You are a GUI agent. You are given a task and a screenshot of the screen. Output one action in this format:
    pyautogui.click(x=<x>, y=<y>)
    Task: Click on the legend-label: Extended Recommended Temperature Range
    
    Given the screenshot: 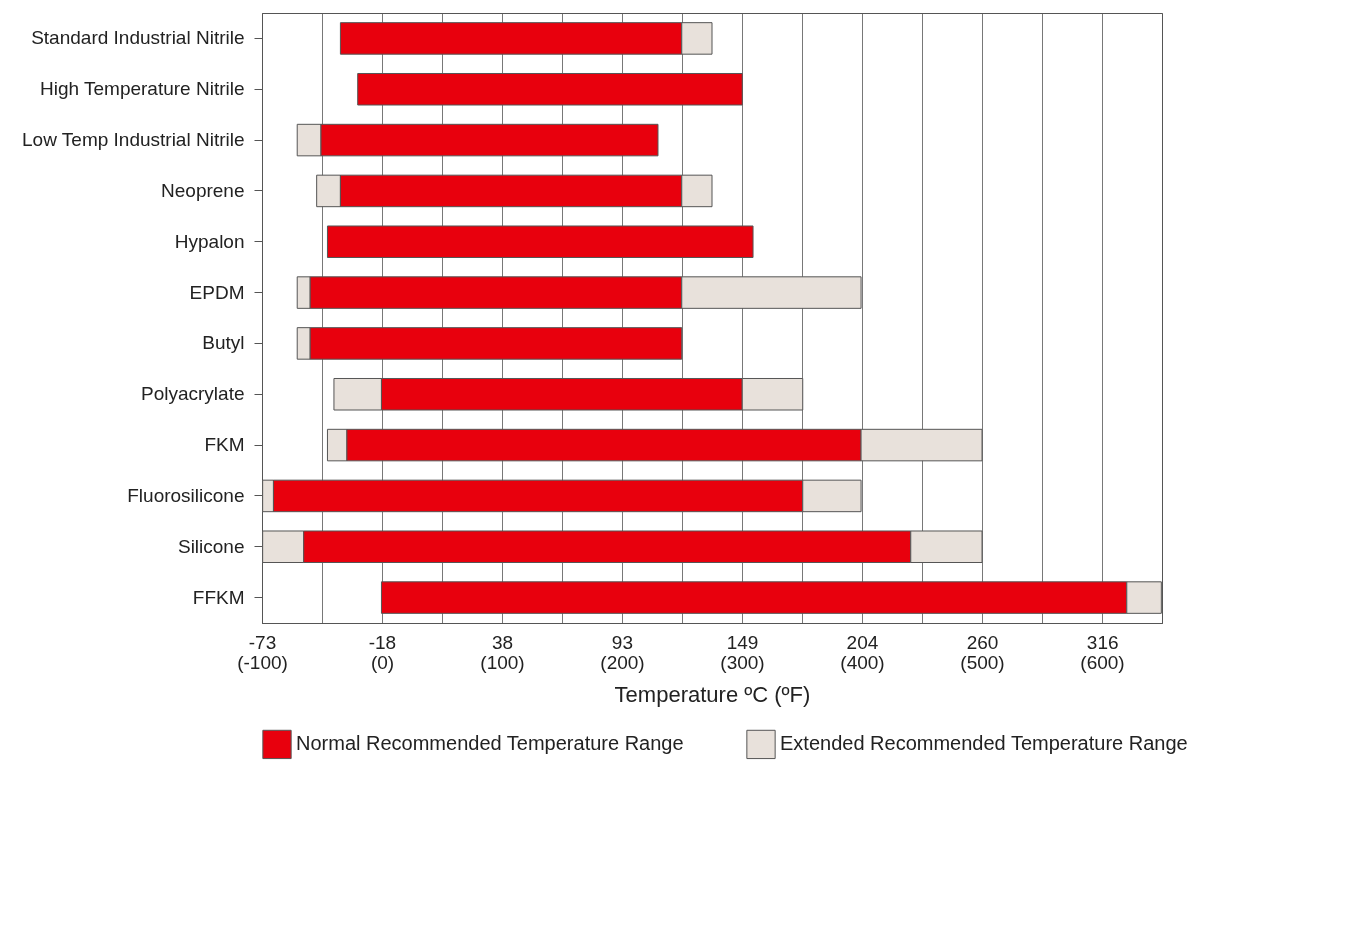 What is the action you would take?
    pyautogui.click(x=984, y=743)
    